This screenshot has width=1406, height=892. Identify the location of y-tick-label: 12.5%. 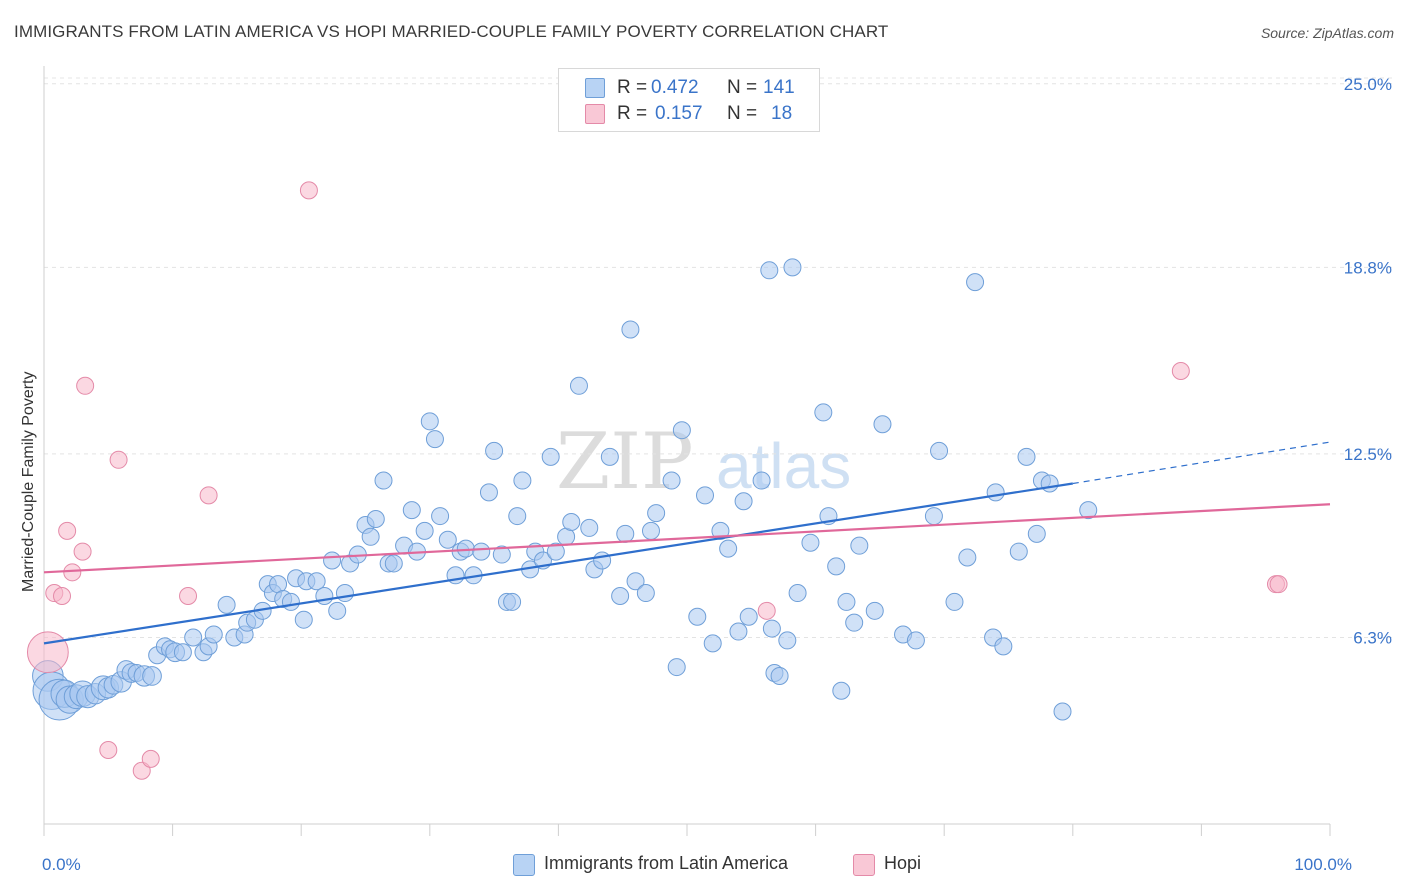
(1368, 454).